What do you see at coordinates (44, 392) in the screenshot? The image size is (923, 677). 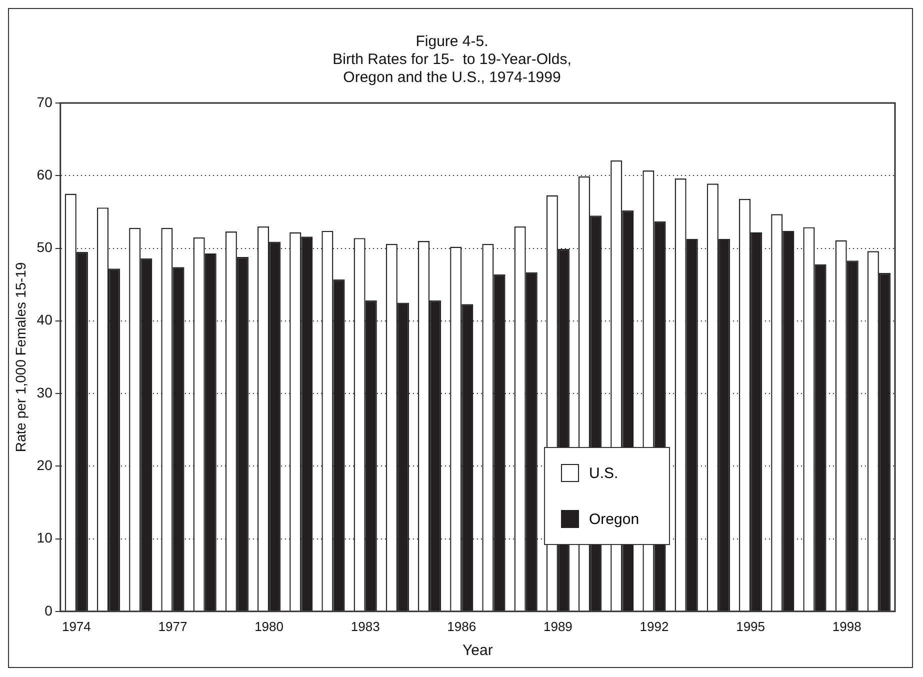 I see `y-tick-label: 30` at bounding box center [44, 392].